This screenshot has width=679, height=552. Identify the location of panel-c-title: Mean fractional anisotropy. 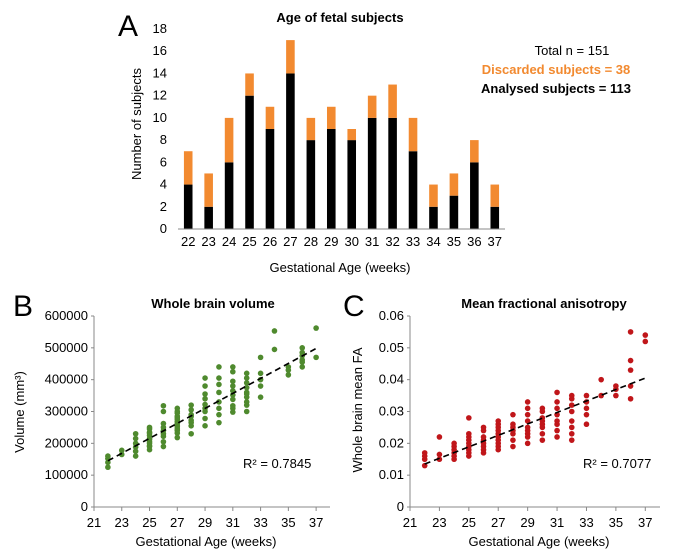
(544, 303).